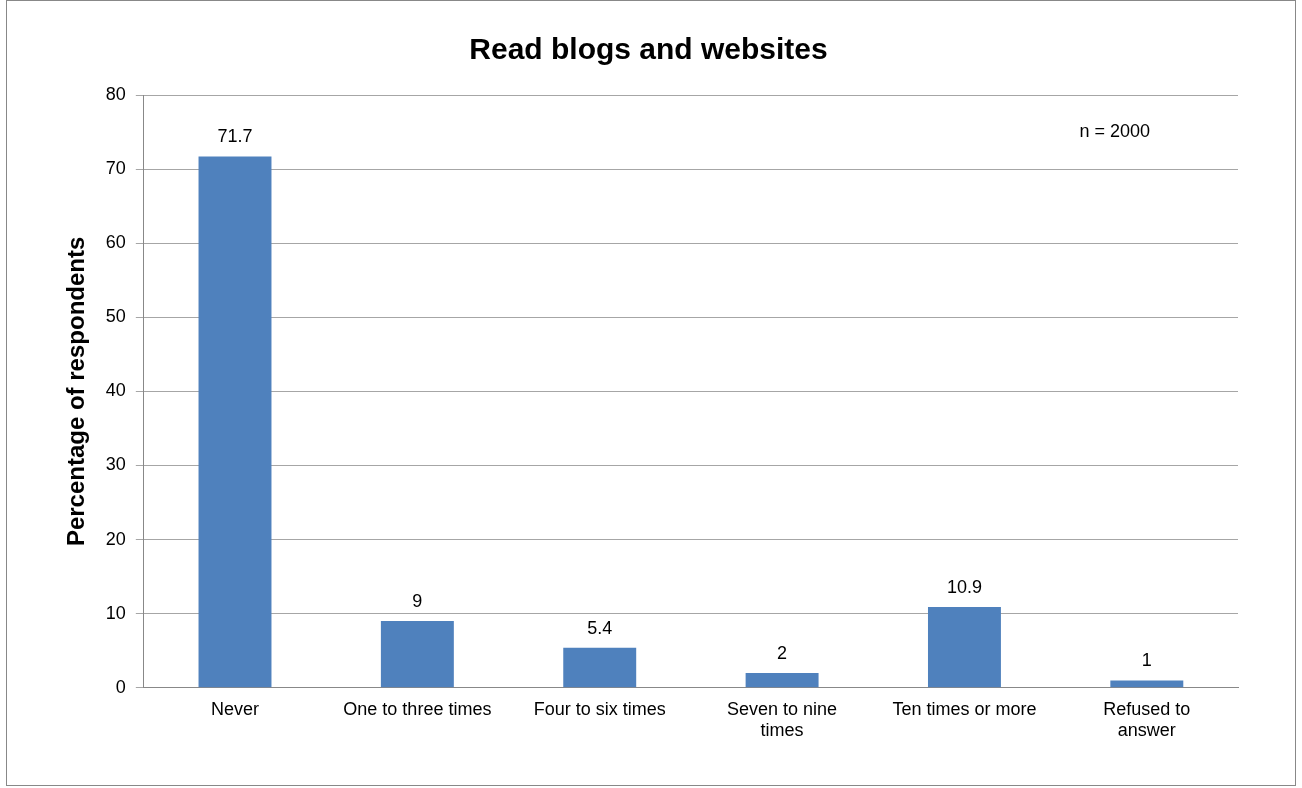  Describe the element at coordinates (76, 391) in the screenshot. I see `y-axis-title: Percentage of respondents` at that location.